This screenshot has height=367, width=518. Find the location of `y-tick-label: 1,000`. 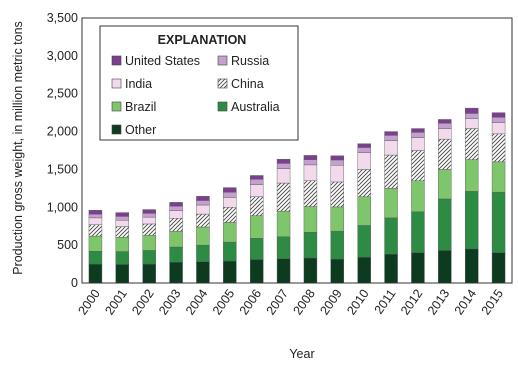

y-tick-label: 1,000 is located at coordinates (62, 207).